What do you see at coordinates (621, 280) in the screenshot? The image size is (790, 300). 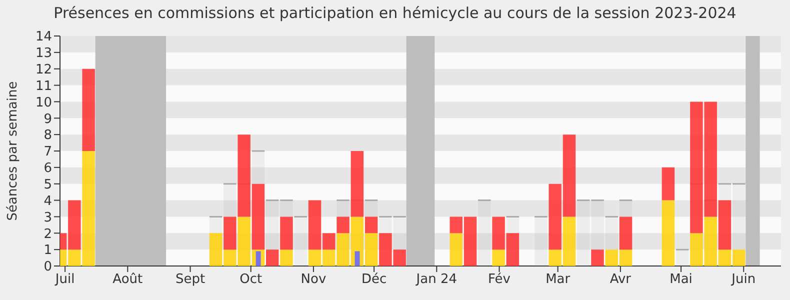 I see `x-tick-label: Avr` at bounding box center [621, 280].